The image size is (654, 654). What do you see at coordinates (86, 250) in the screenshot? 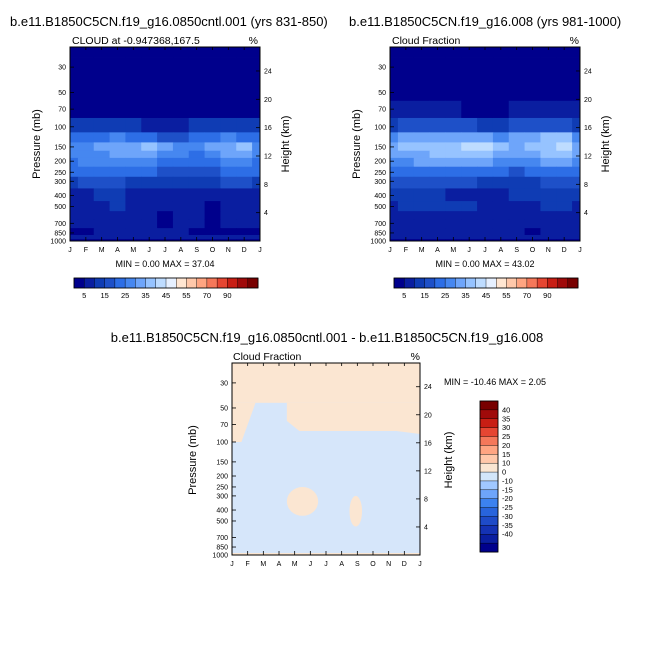
I see `month-tick-label: F` at bounding box center [86, 250].